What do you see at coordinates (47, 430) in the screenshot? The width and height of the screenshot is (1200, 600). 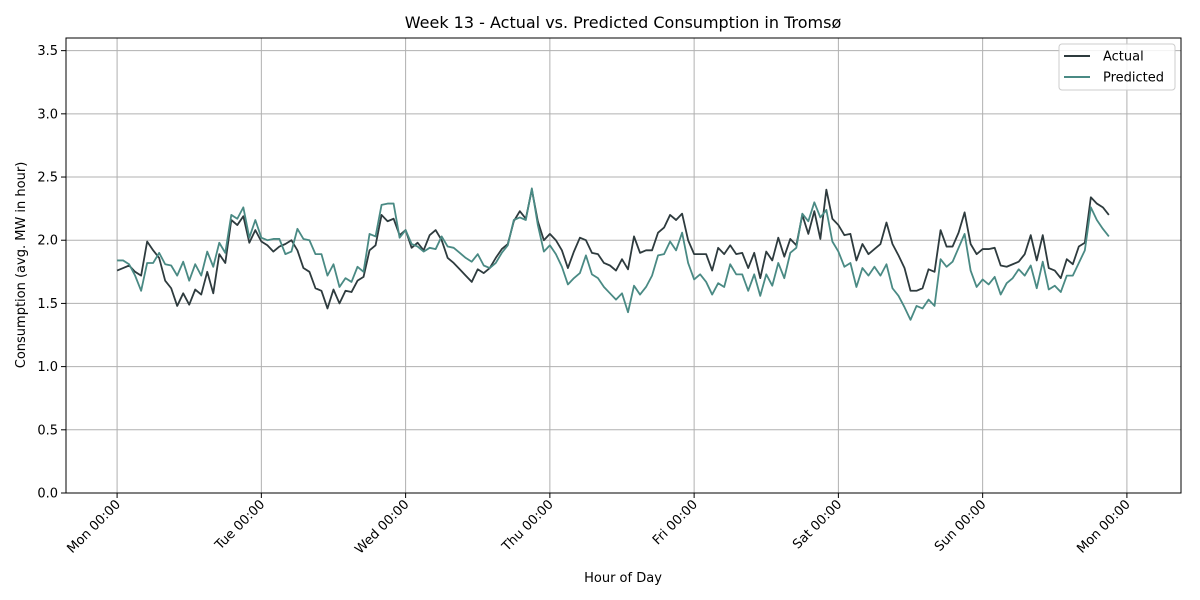 I see `y-tick-label: 0.5` at bounding box center [47, 430].